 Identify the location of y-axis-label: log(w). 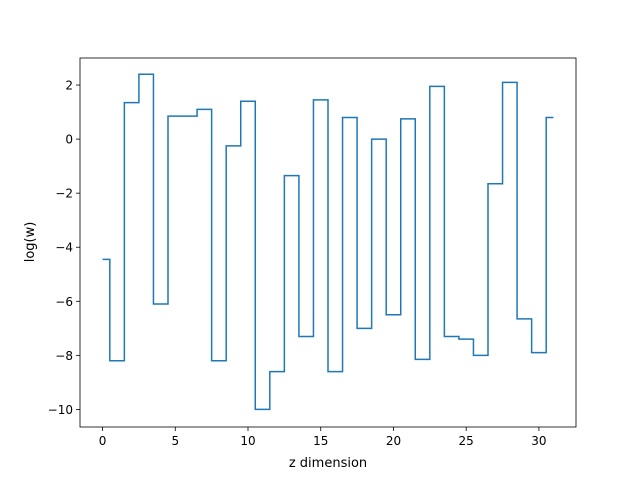
(30, 242).